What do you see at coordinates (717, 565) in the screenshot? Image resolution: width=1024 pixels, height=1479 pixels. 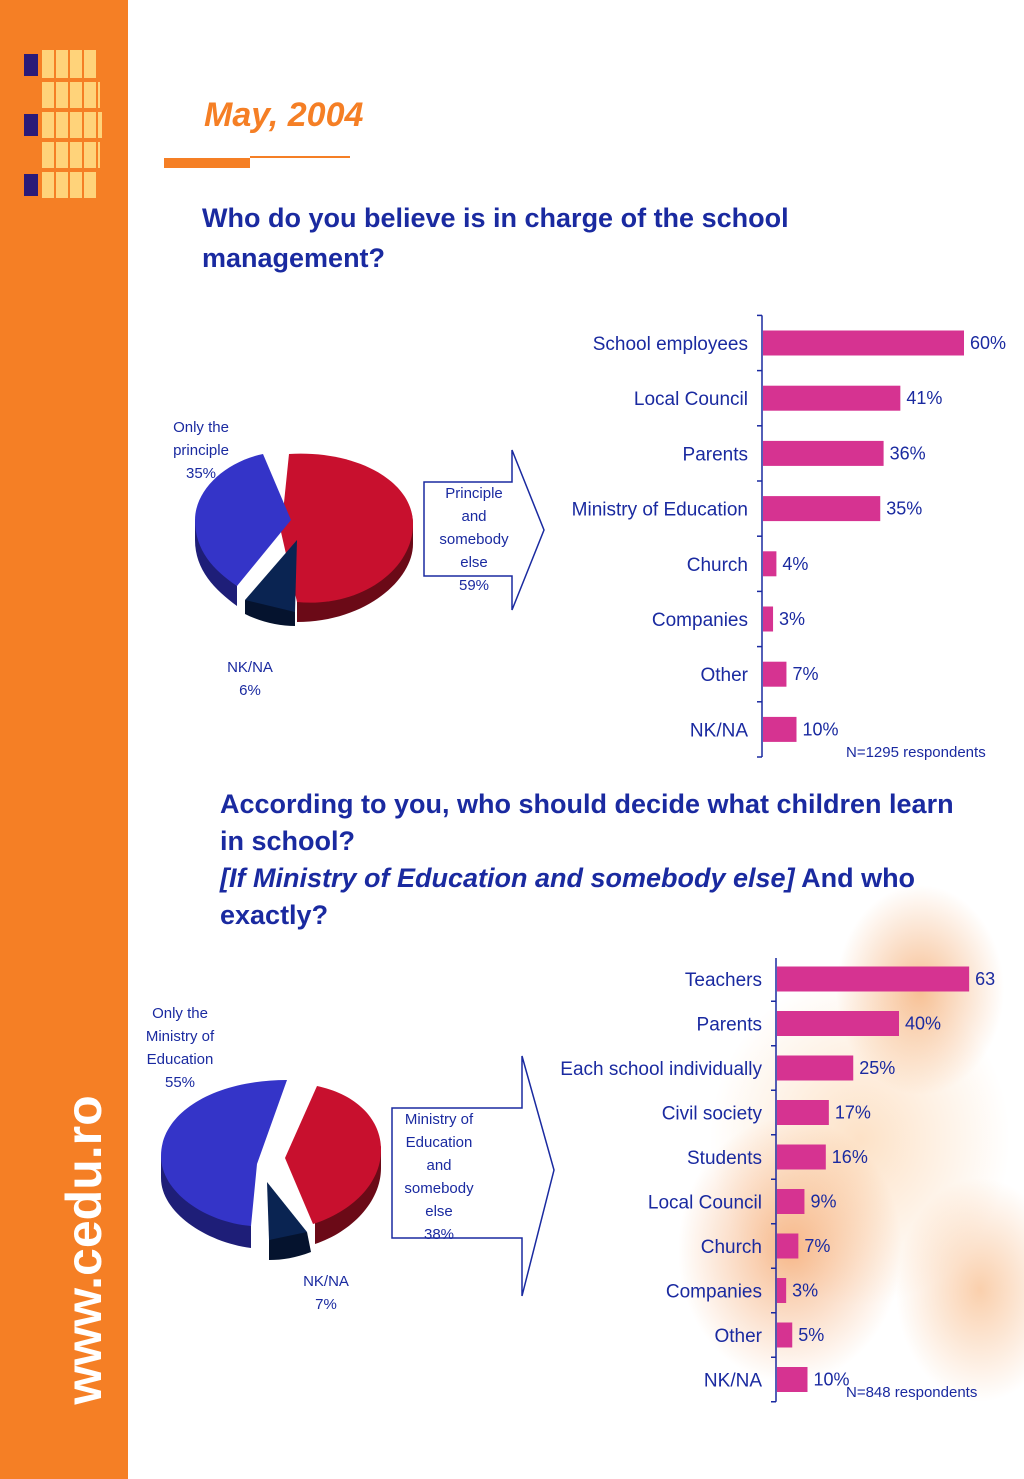 I see `bar1-category-label: Church` at bounding box center [717, 565].